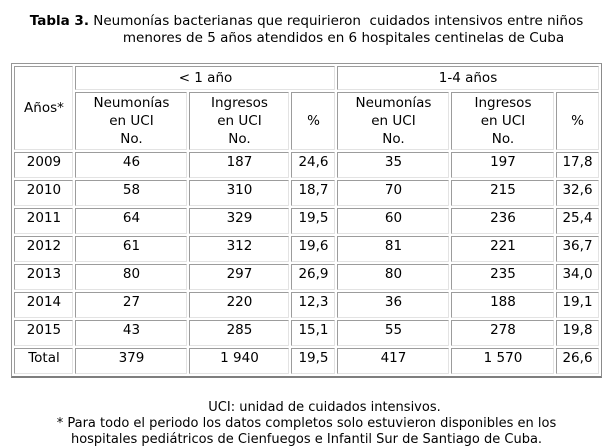  I want to click on year-cell: 2015, so click(44, 333).